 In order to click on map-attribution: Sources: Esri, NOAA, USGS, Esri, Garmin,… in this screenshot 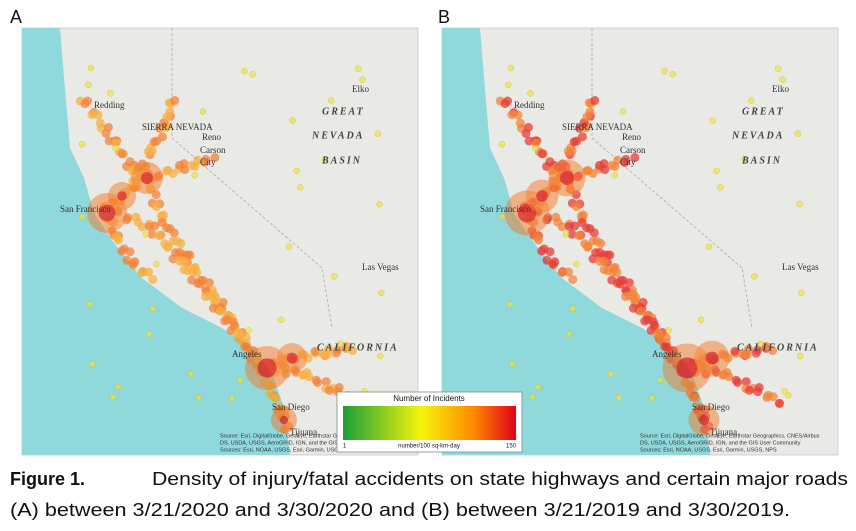, I will do `click(288, 450)`.